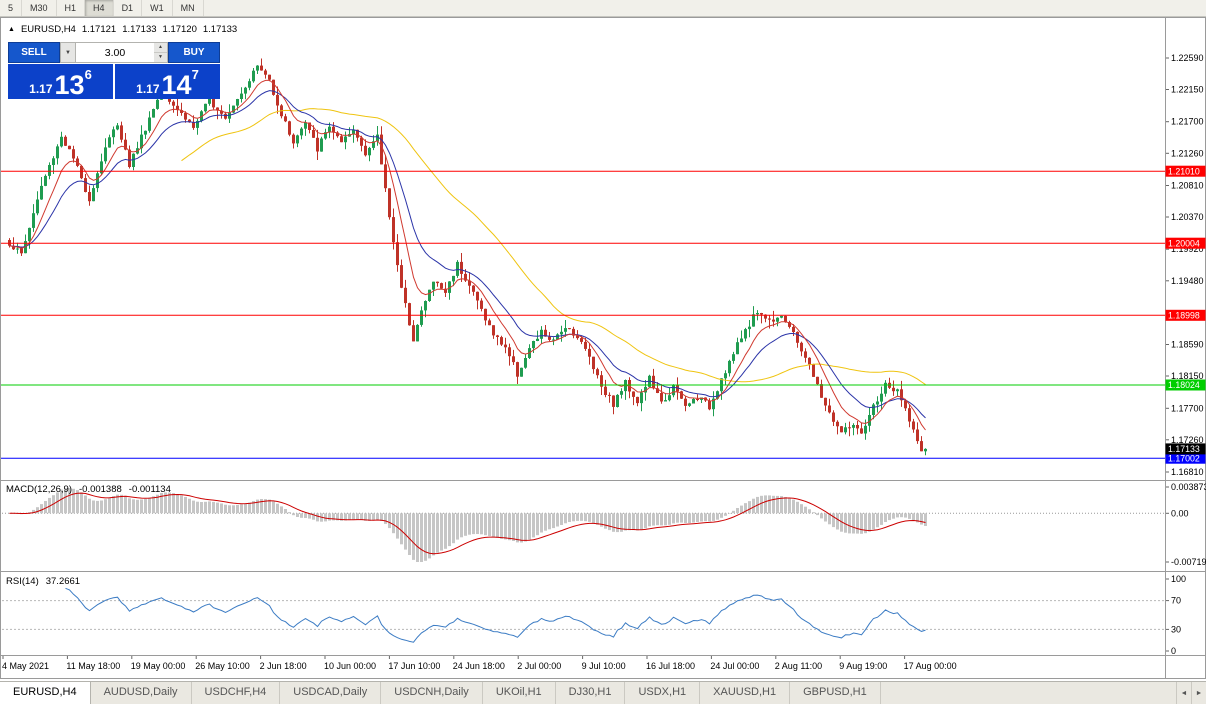  I want to click on buy-button: BUY, so click(194, 52).